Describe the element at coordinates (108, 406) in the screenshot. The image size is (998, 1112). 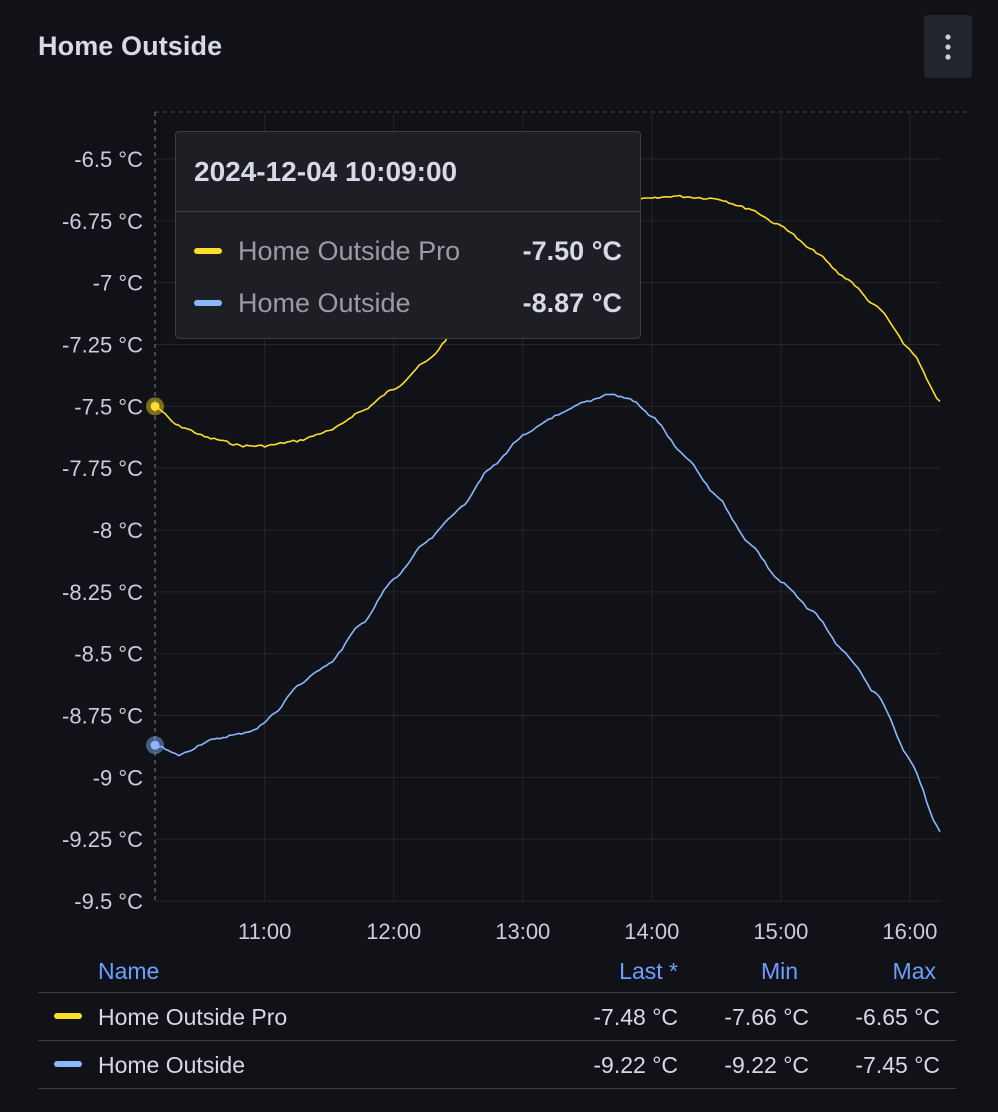
I see `y-tick-label: -7.5 °C` at that location.